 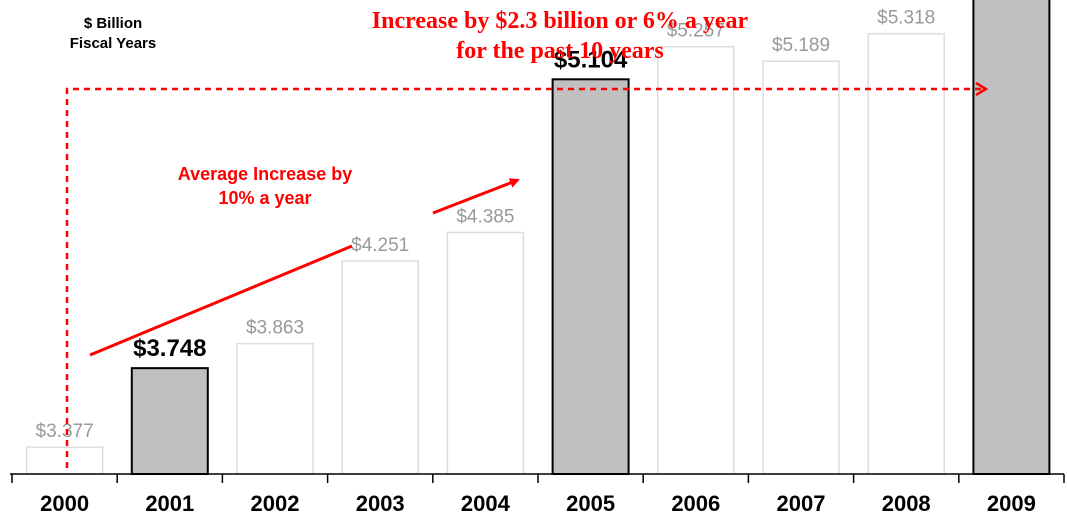 I want to click on x-tick-label-2007: 2007, so click(x=801, y=503).